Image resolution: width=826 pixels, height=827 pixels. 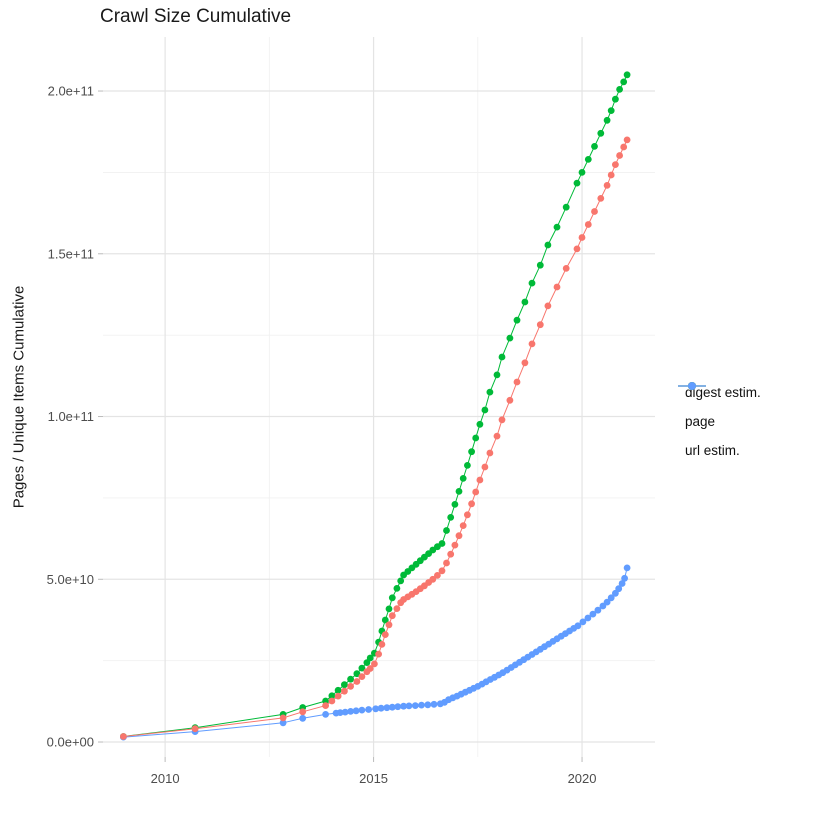 What do you see at coordinates (718, 409) in the screenshot?
I see `legend-item: page` at bounding box center [718, 409].